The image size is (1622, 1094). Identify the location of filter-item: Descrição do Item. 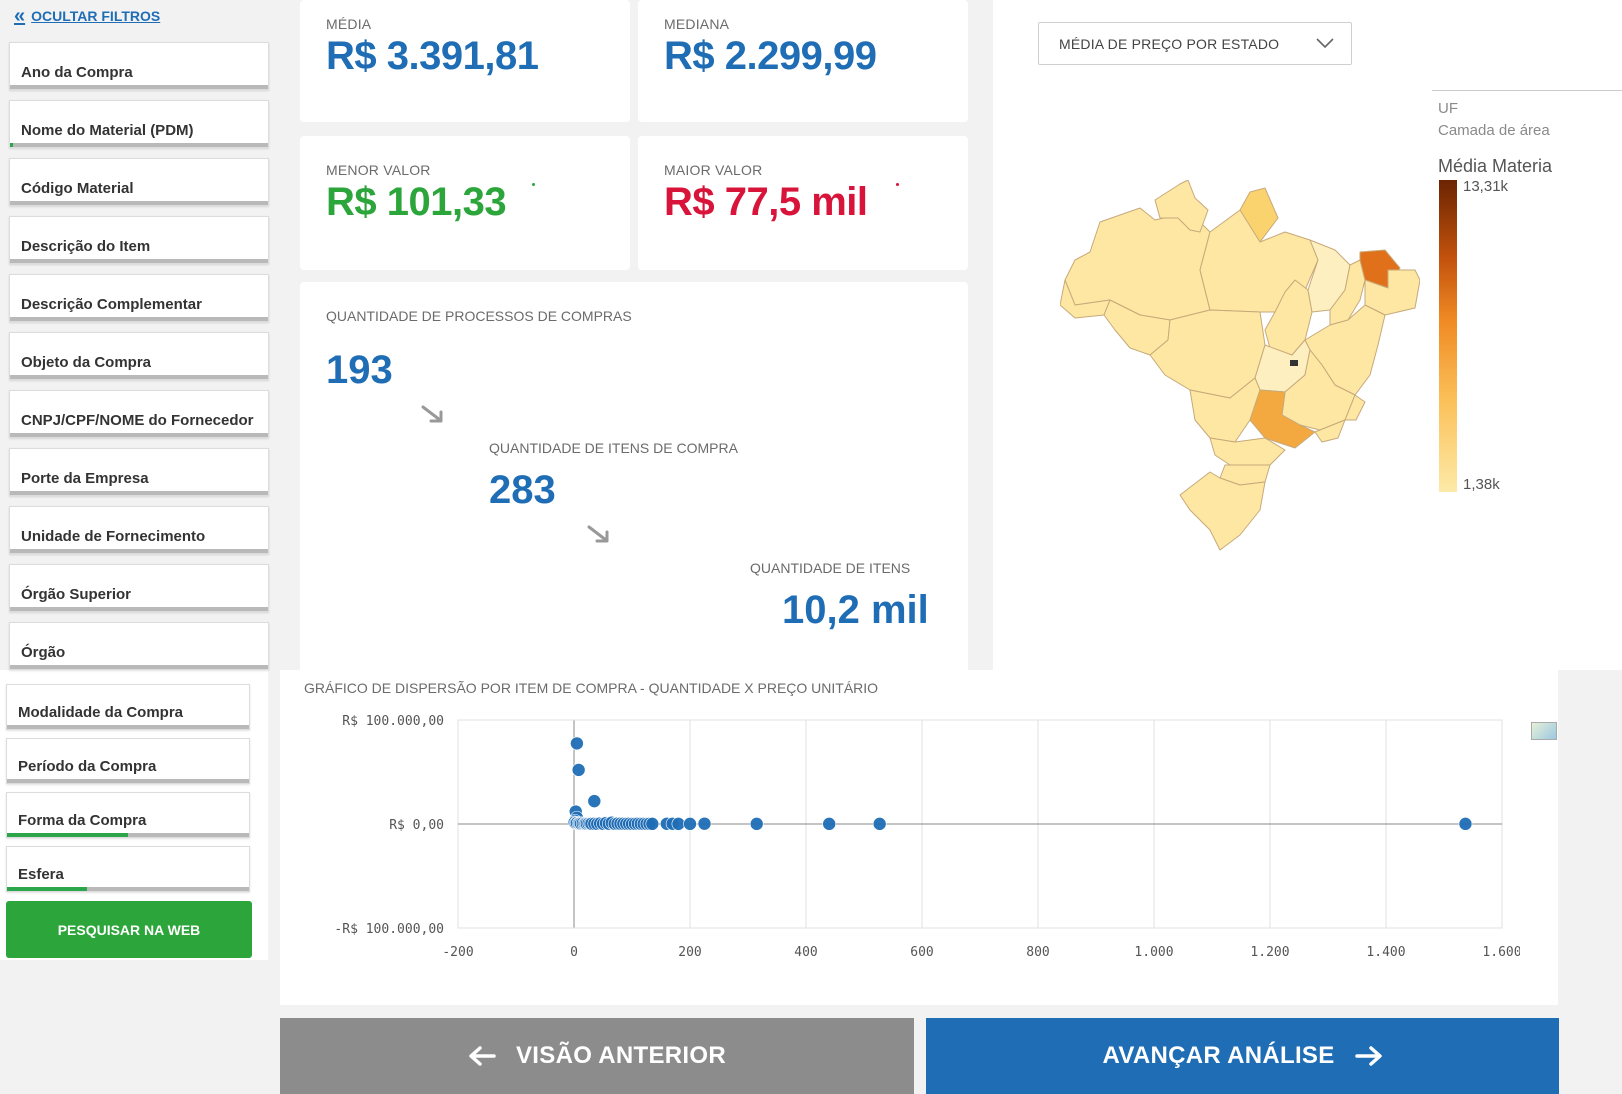
(139, 240).